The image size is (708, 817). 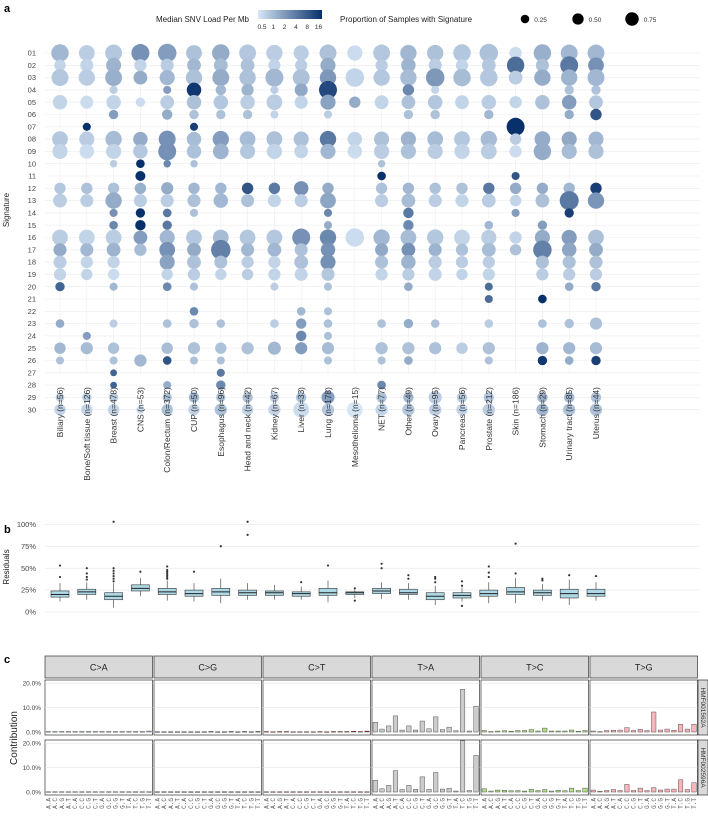 I want to click on panel-label-a: a, so click(x=7, y=9).